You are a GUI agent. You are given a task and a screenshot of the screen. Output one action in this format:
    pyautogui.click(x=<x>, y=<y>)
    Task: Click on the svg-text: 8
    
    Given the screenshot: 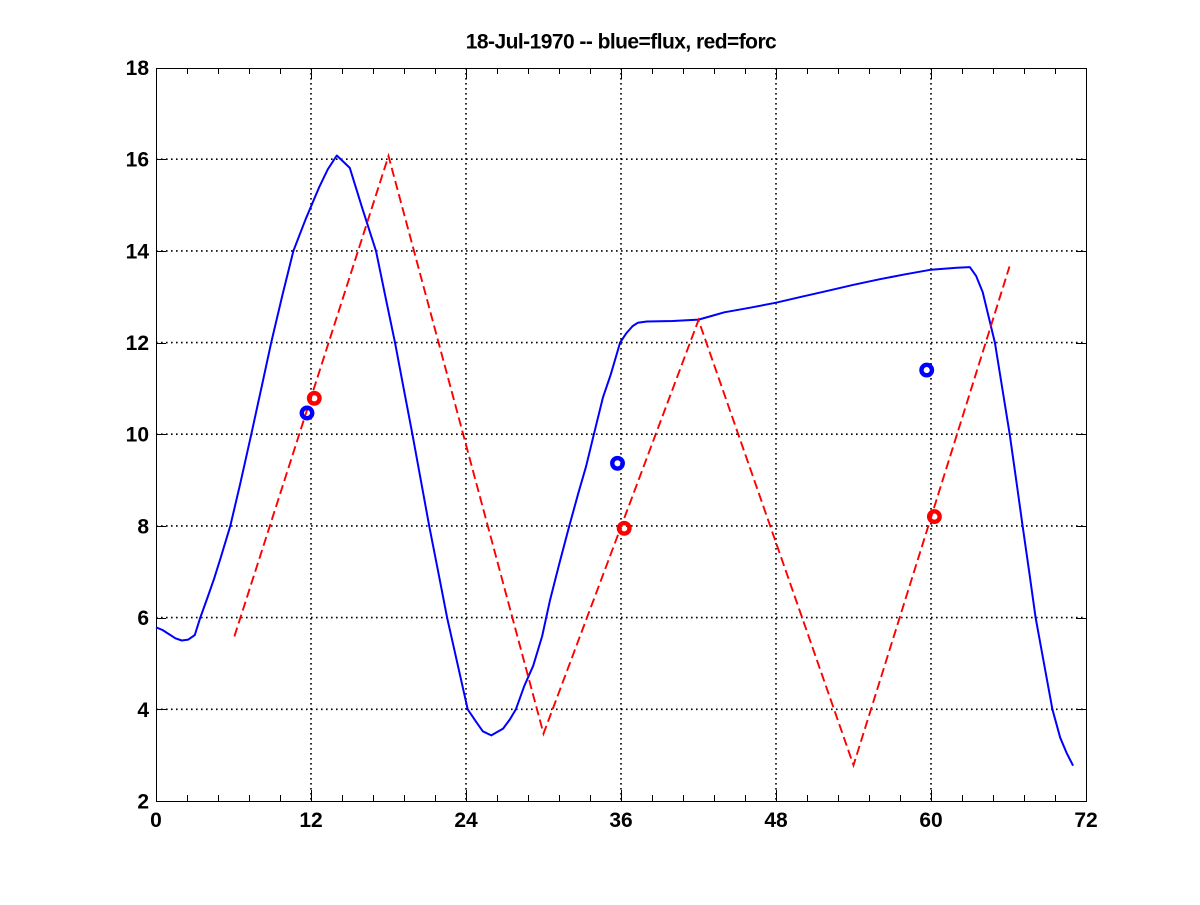 What is the action you would take?
    pyautogui.click(x=143, y=526)
    